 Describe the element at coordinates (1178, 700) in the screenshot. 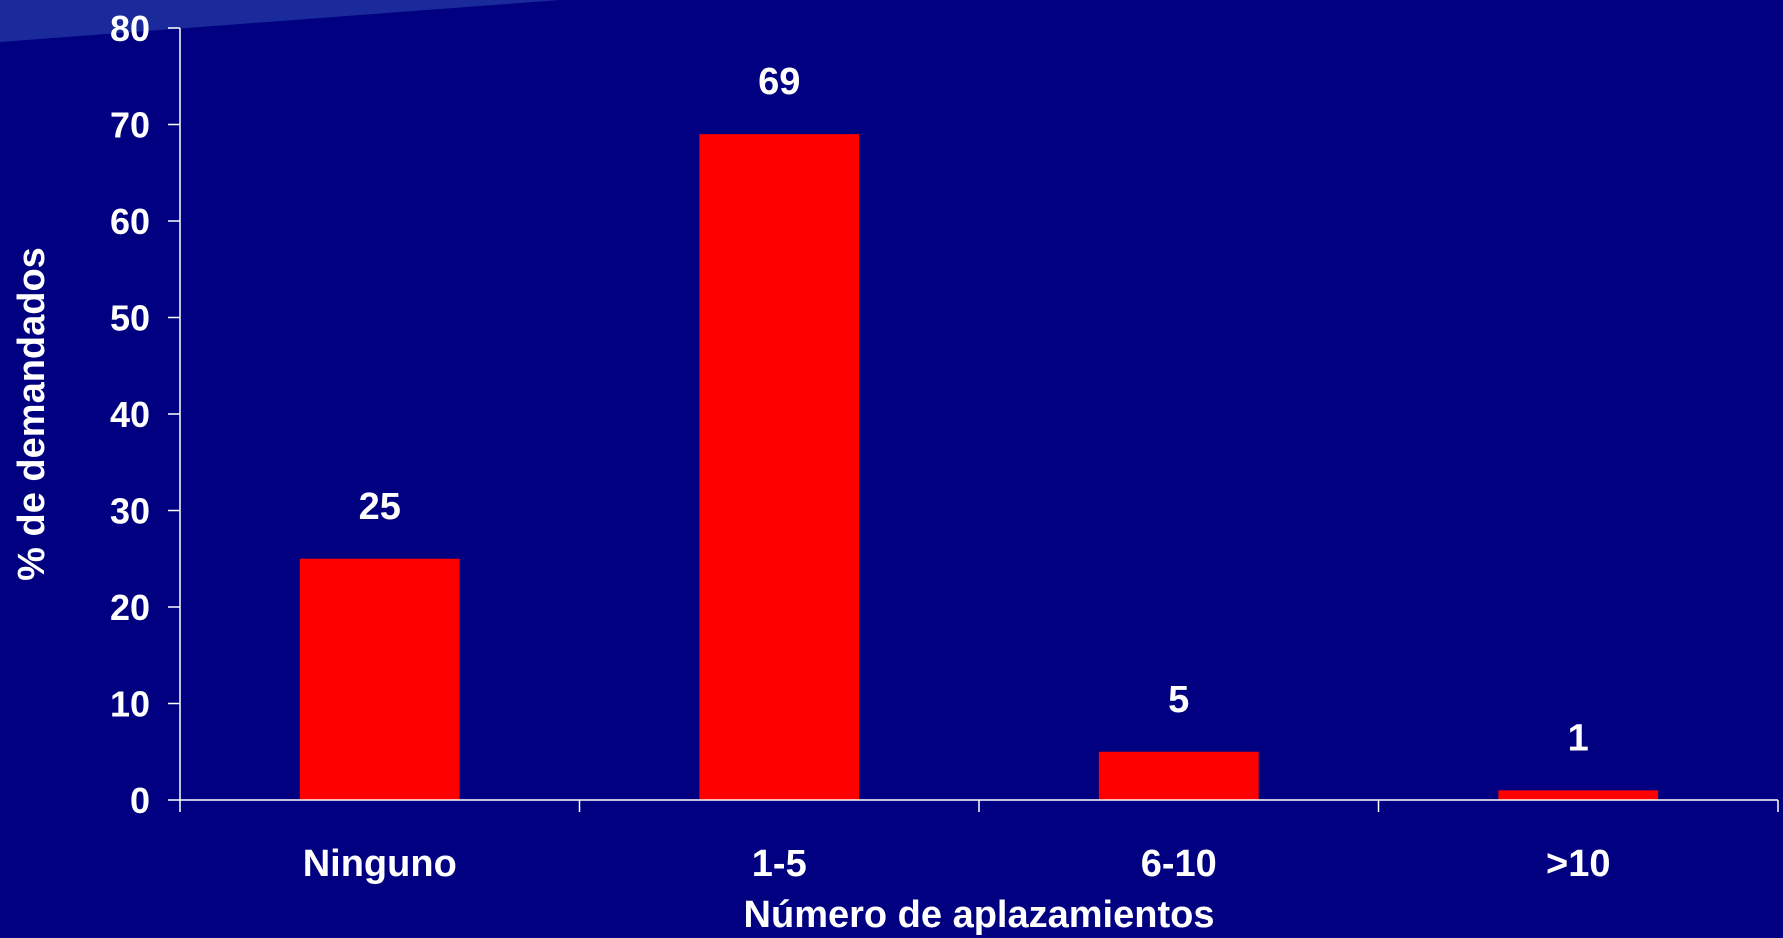

I see `data-label: 5` at that location.